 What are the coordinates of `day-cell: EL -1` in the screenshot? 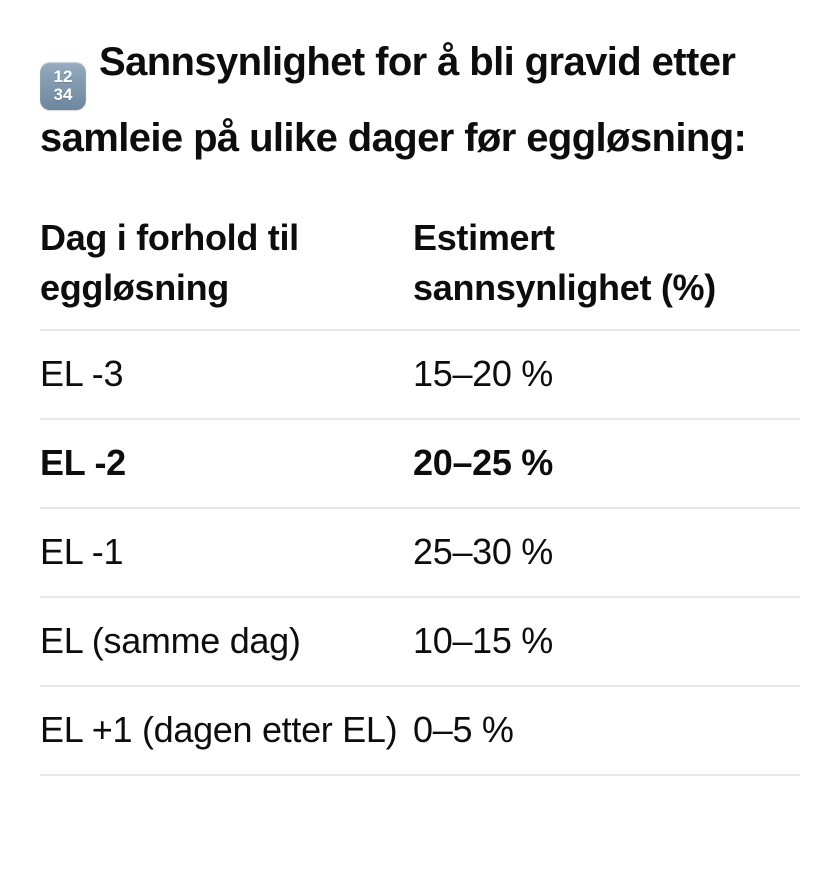 It's located at (226, 553).